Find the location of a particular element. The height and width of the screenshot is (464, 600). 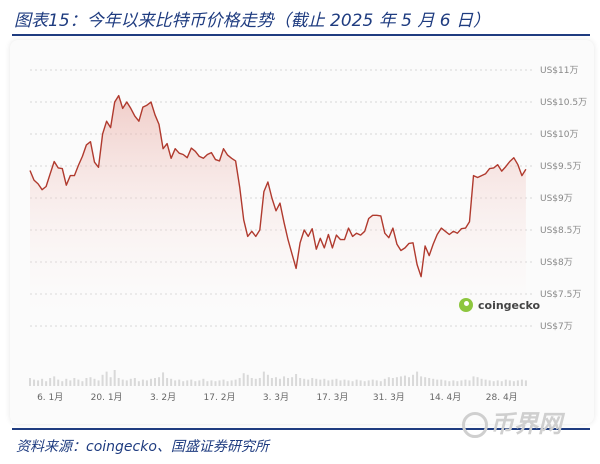

y-tick-label: US$9万 is located at coordinates (556, 199).